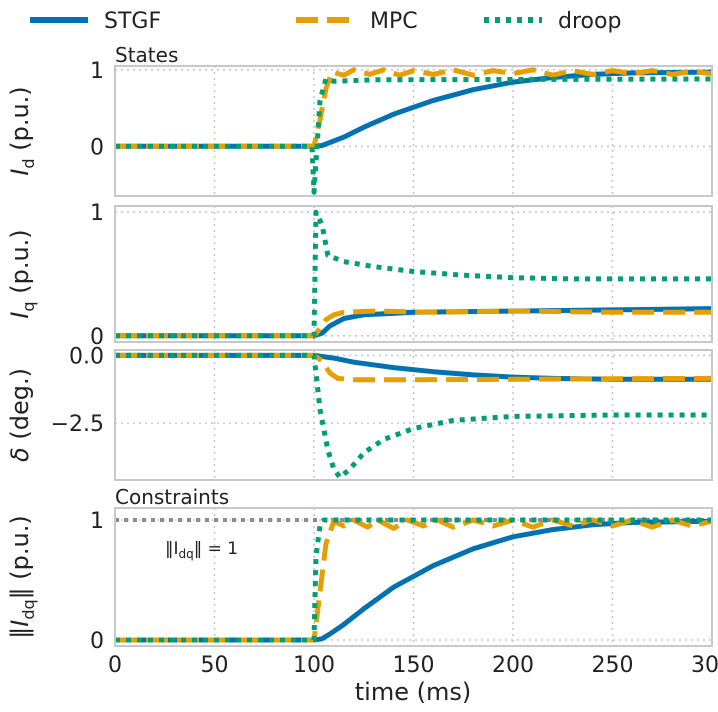 The image size is (718, 712). I want to click on legend-entry-stgf: STGF, so click(95, 21).